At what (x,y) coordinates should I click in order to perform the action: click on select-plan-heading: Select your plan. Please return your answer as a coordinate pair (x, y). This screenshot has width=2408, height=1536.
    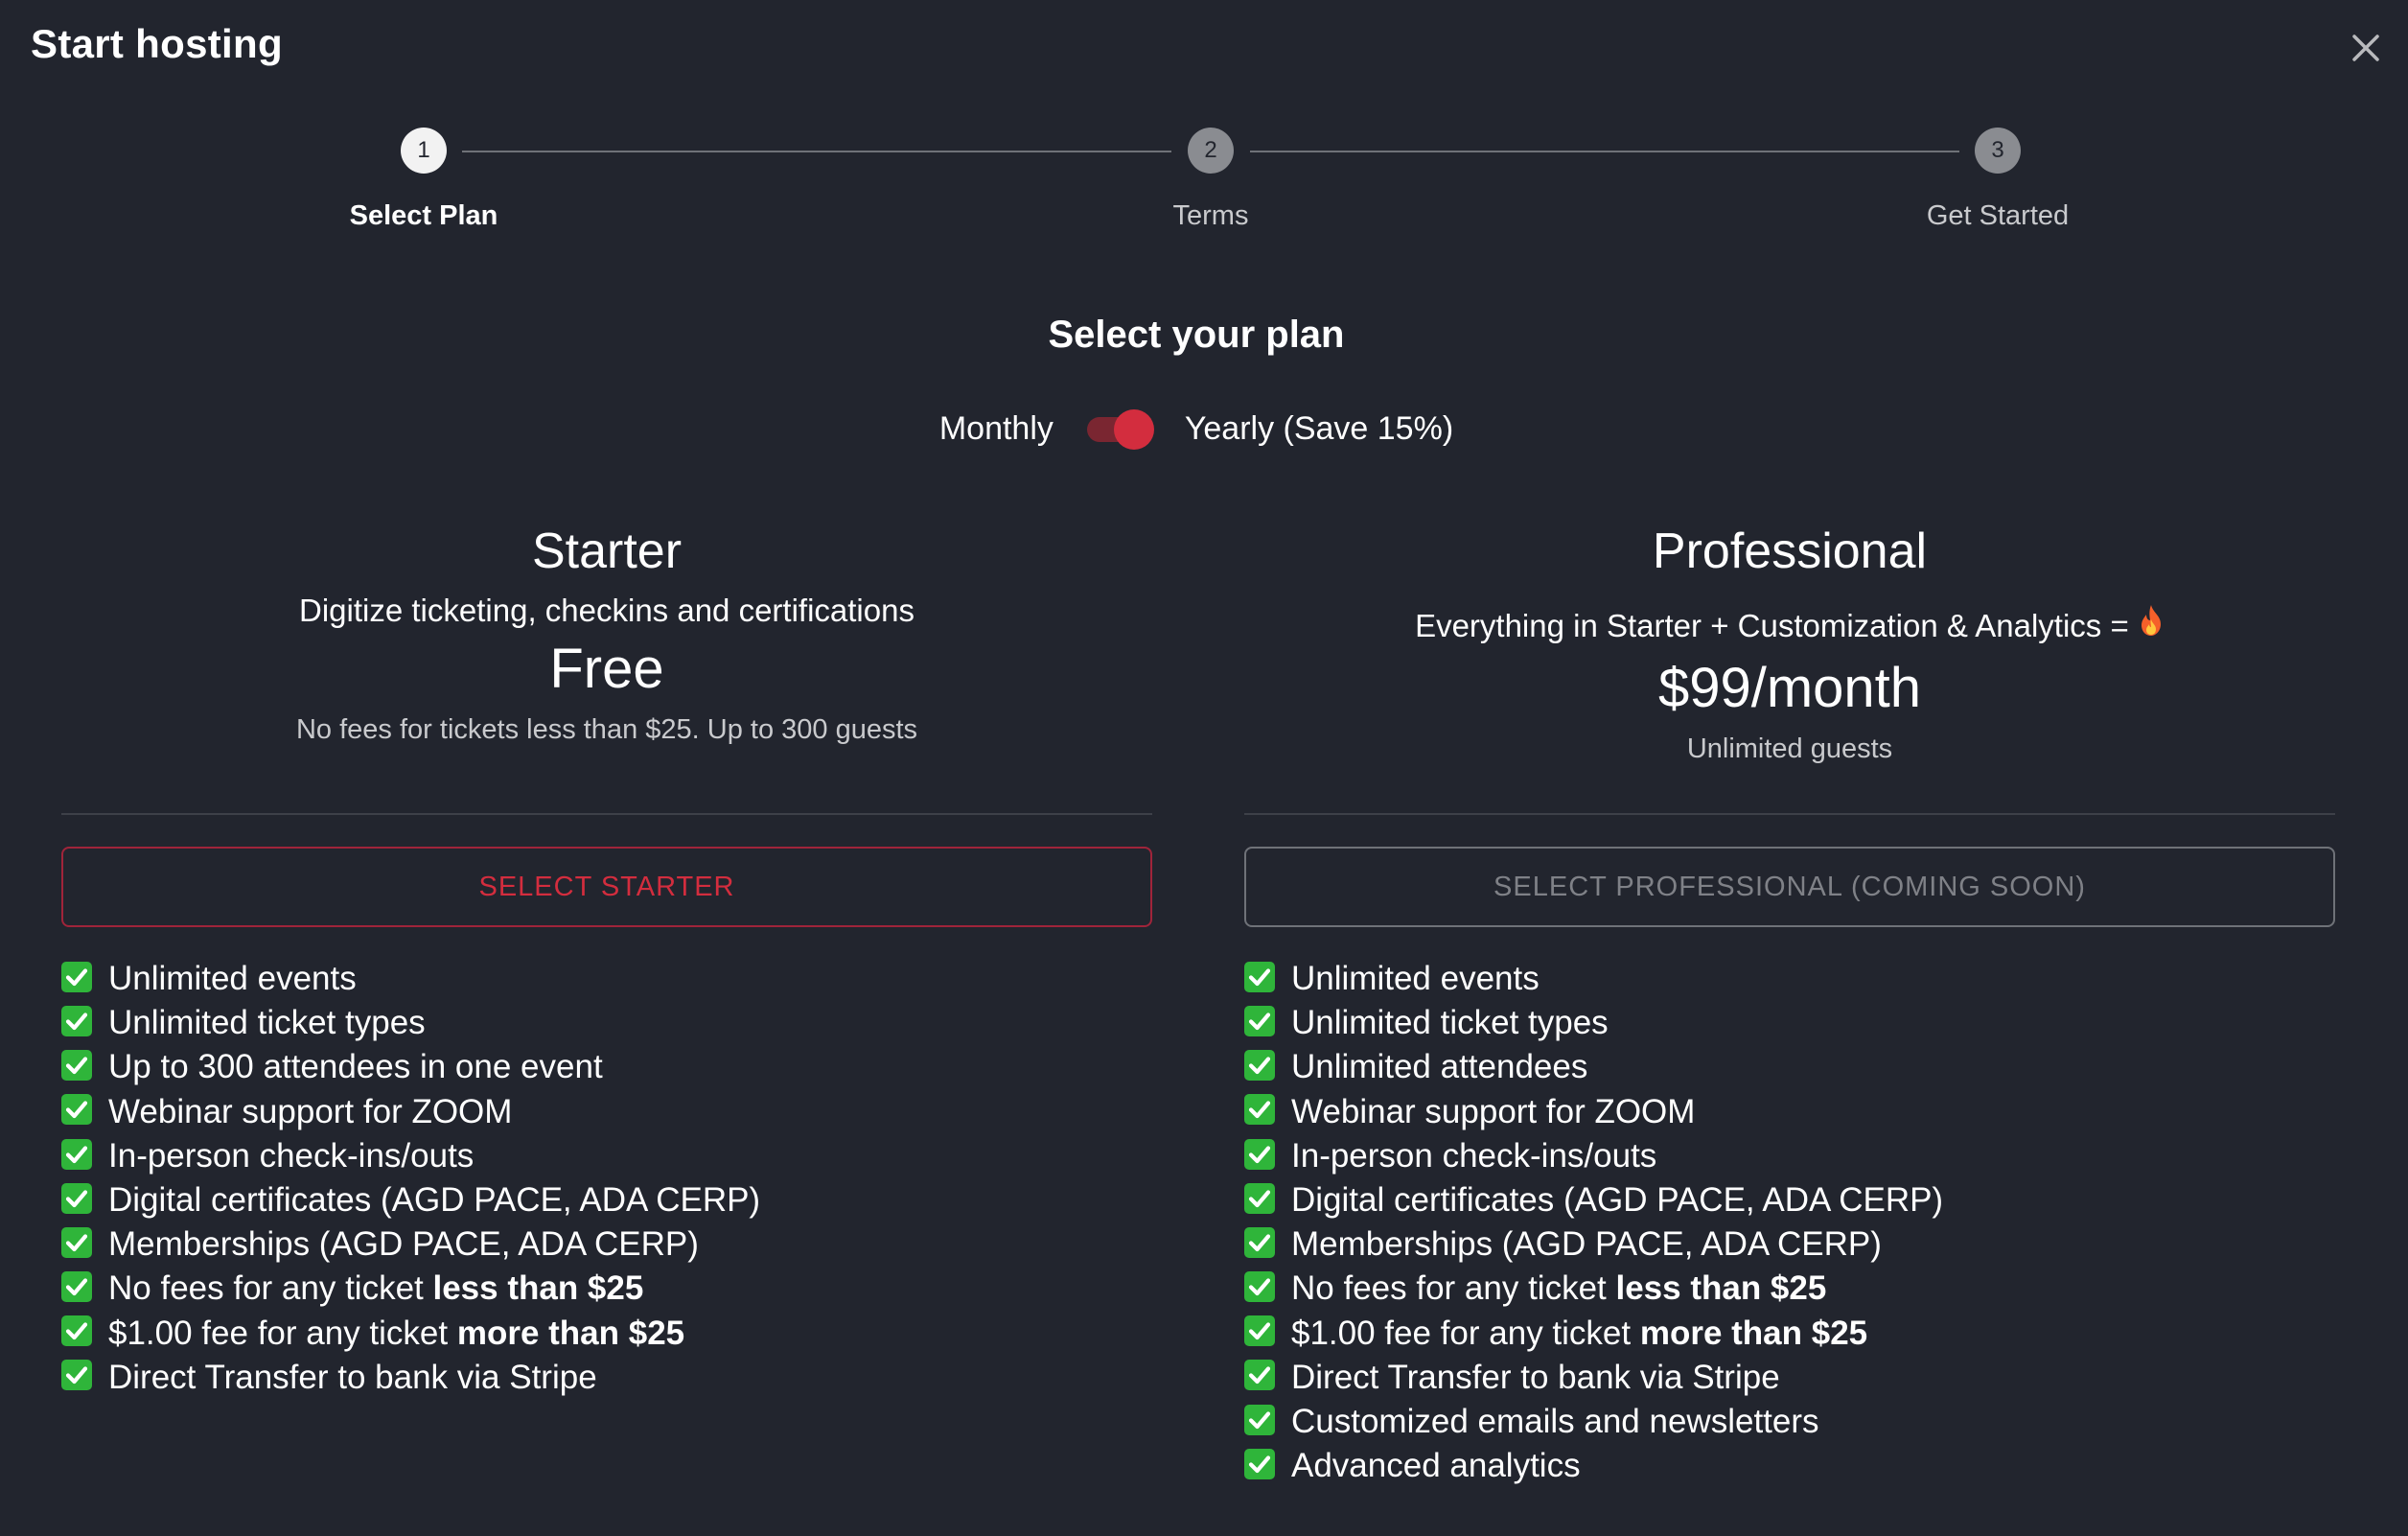
    Looking at the image, I should click on (1196, 335).